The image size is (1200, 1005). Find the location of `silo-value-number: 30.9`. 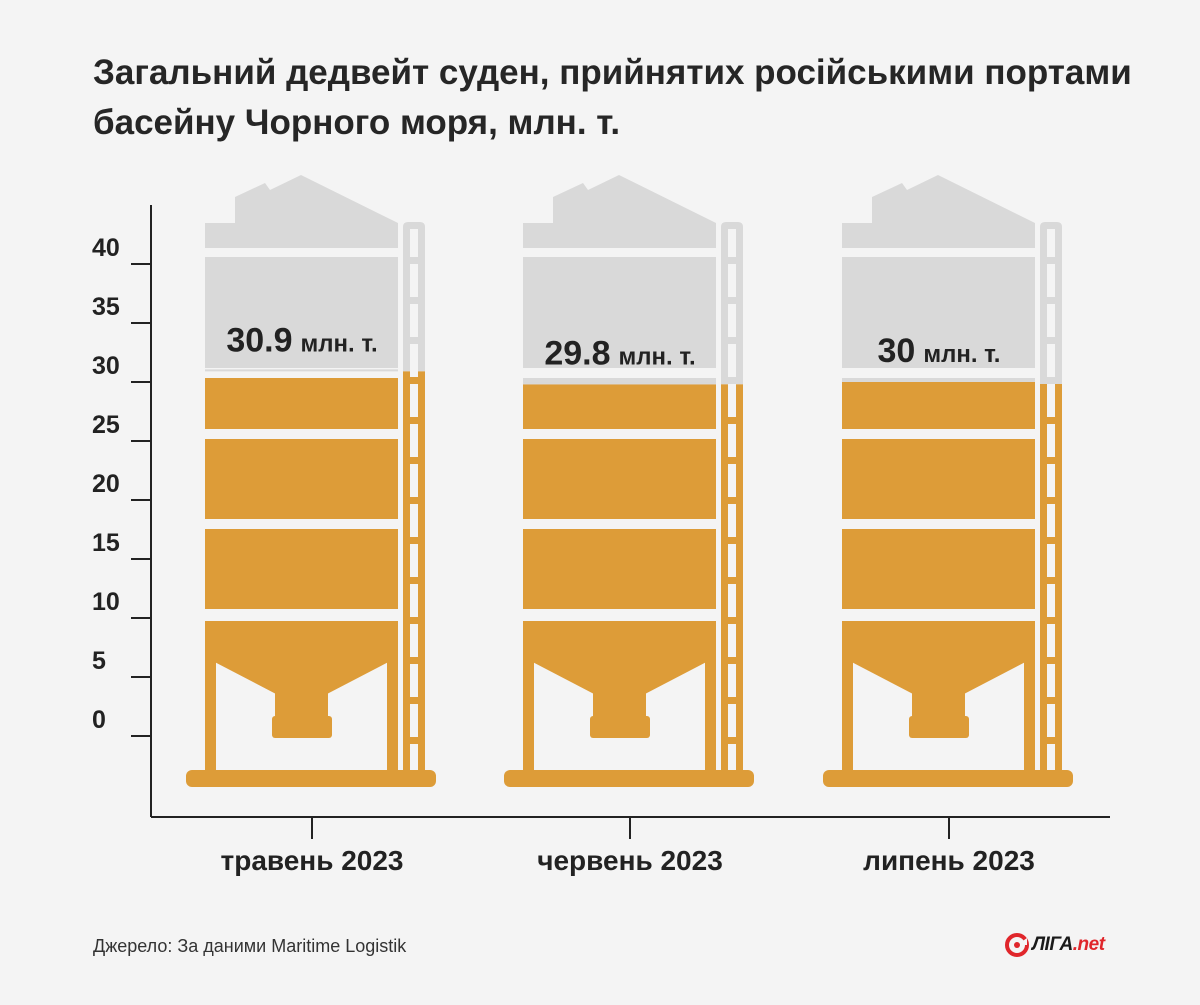

silo-value-number: 30.9 is located at coordinates (259, 340).